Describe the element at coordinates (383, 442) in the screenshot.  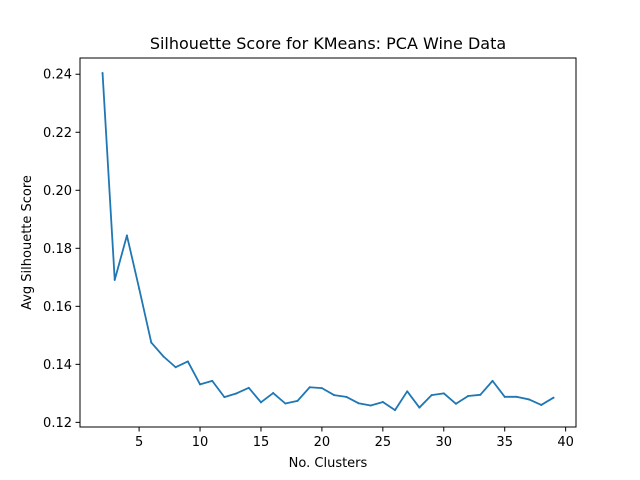
I see `x-tick-label: 25` at that location.